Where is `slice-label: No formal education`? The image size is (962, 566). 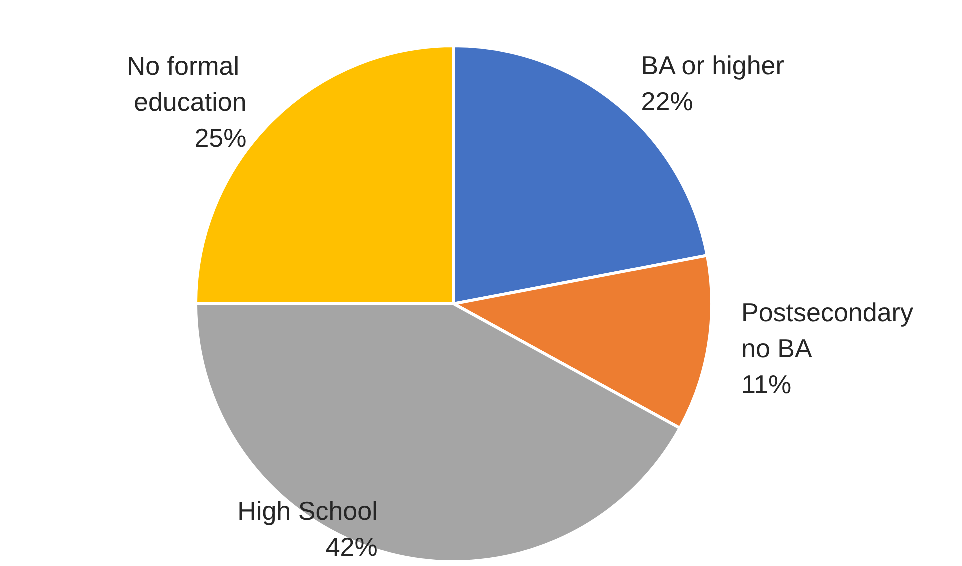 slice-label: No formal education is located at coordinates (186, 83).